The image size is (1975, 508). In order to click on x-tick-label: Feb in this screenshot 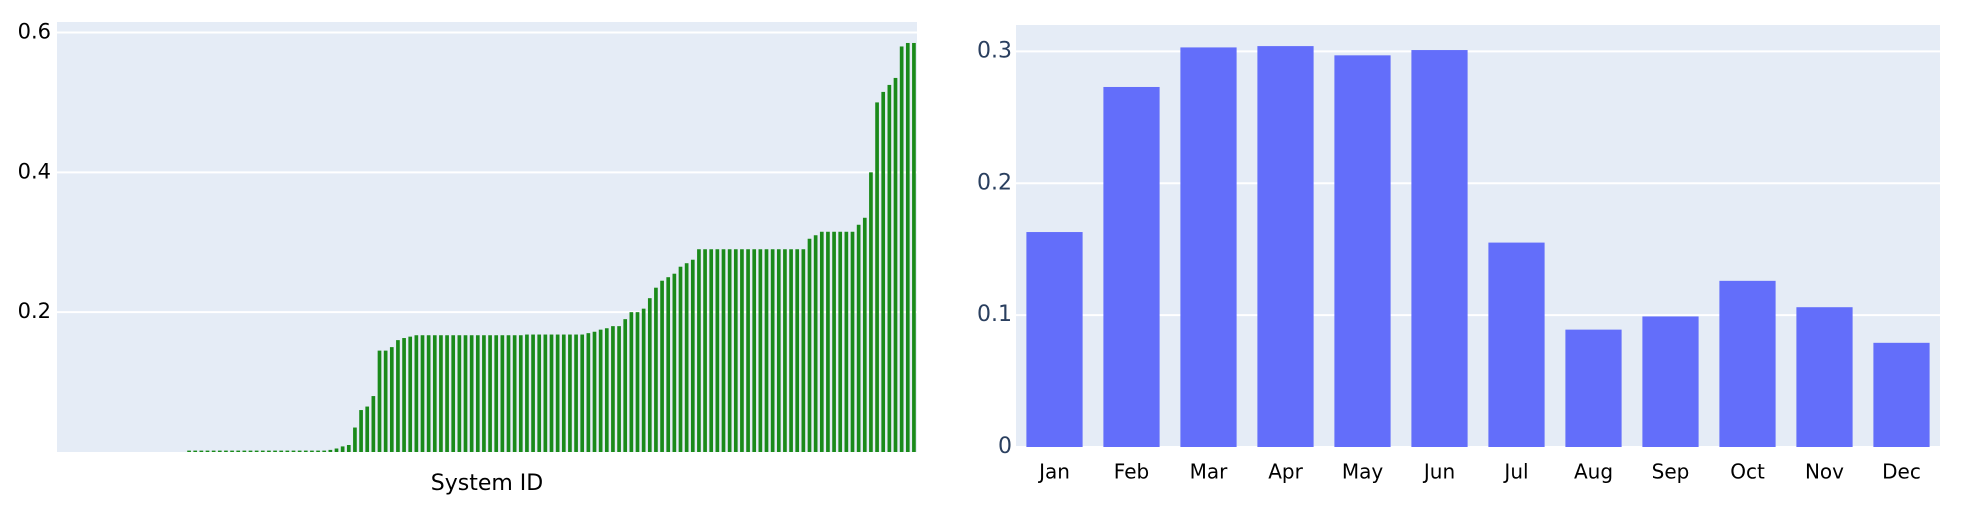, I will do `click(1131, 472)`.